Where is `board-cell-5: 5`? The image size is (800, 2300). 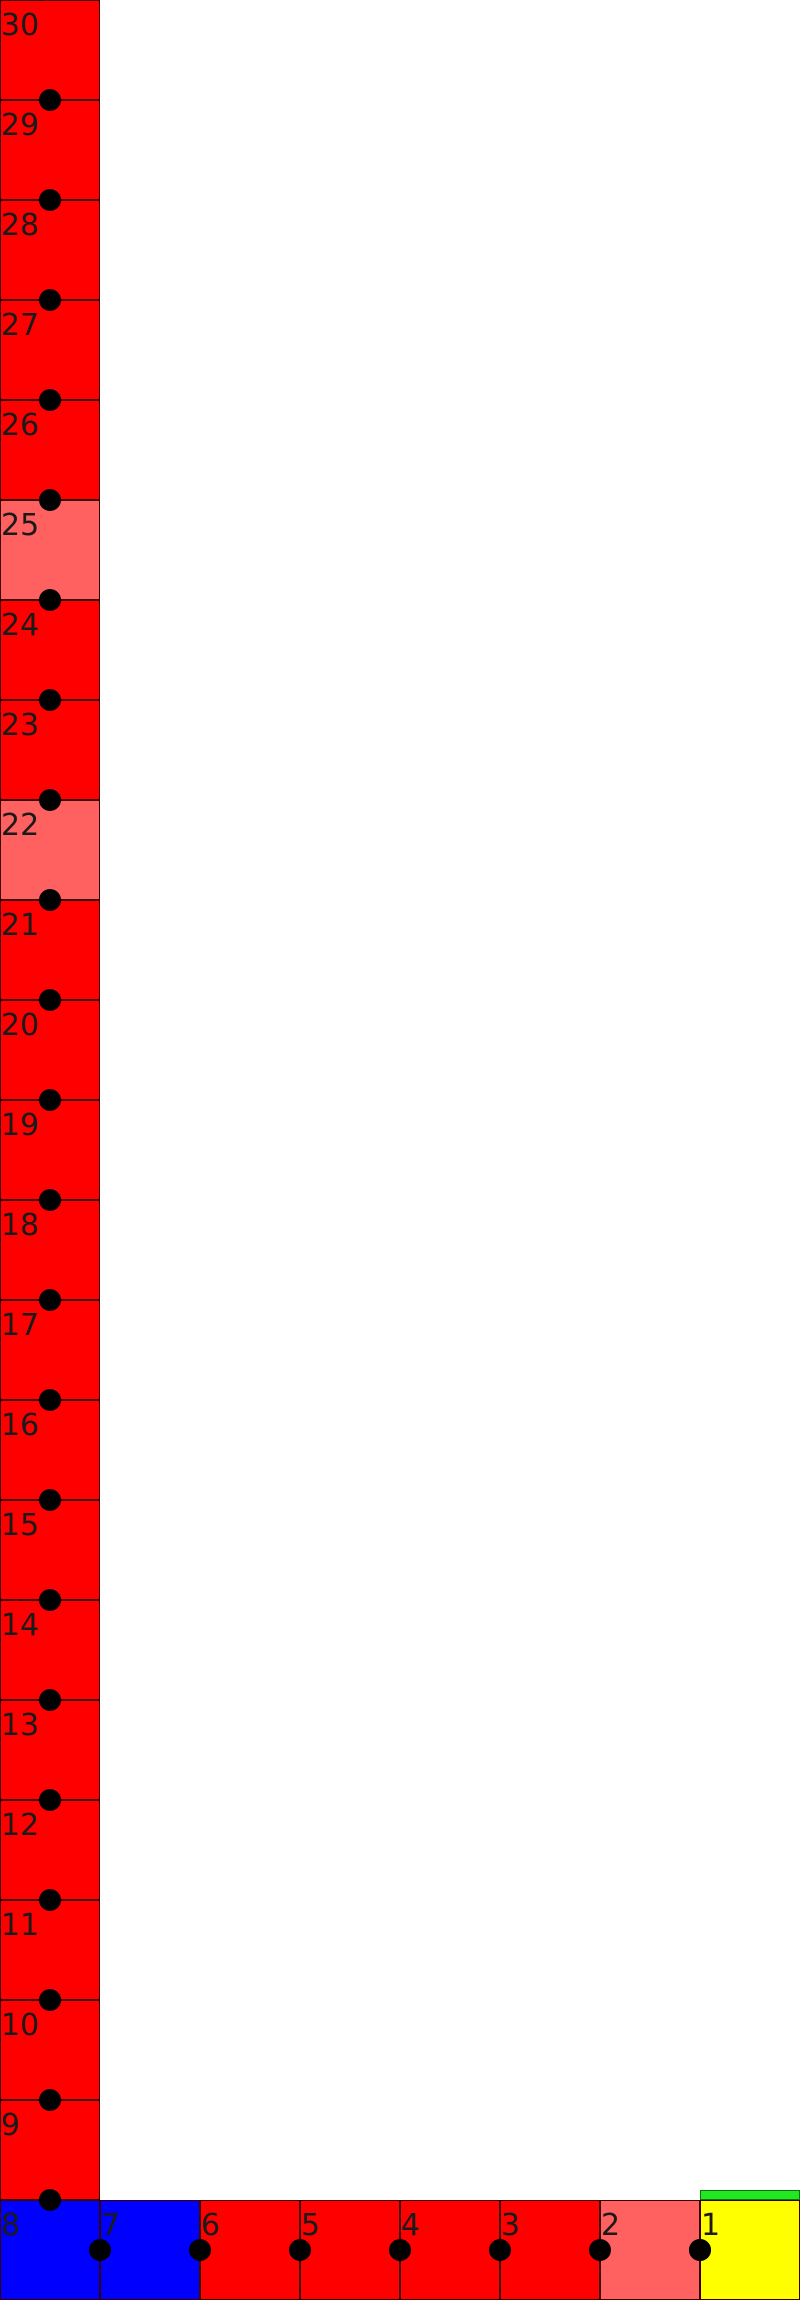
board-cell-5: 5 is located at coordinates (350, 2250).